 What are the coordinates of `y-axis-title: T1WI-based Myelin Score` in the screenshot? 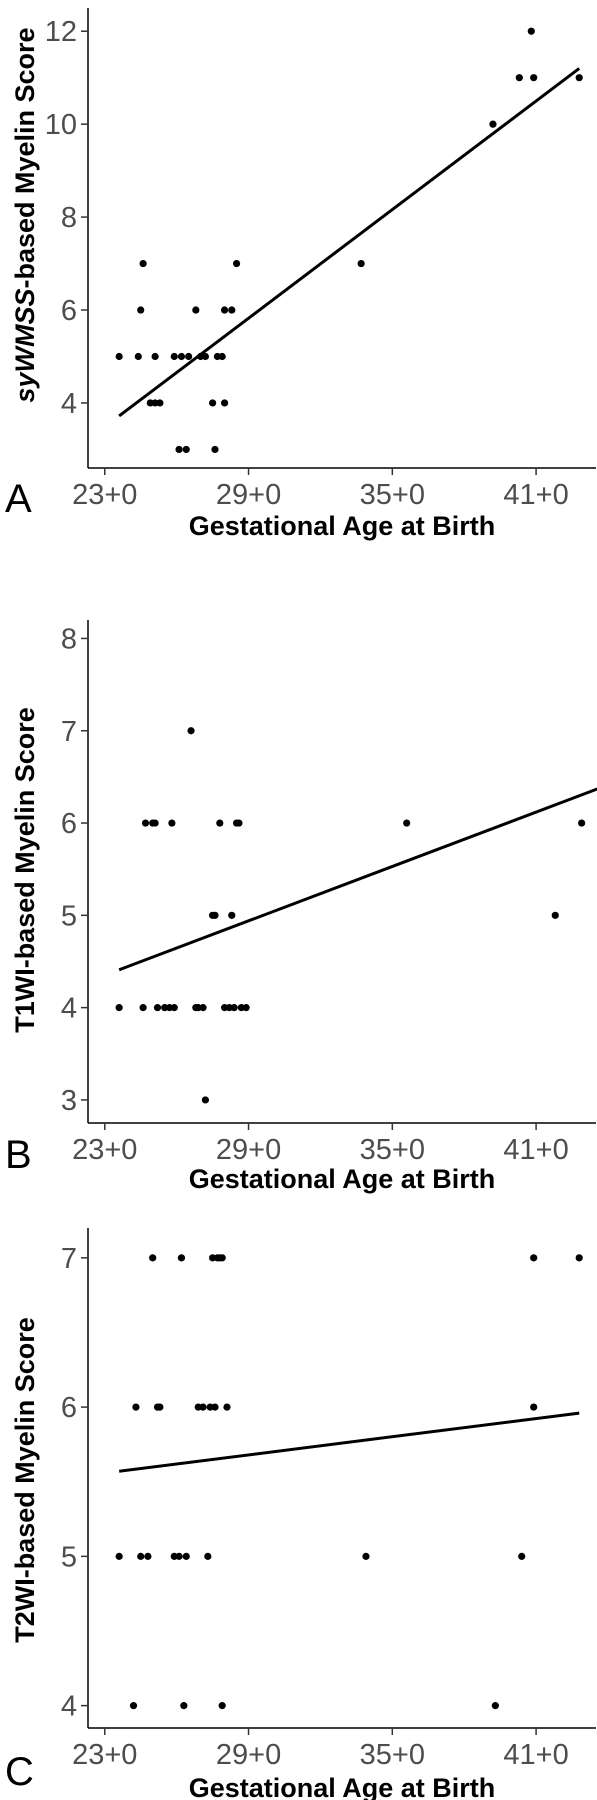 It's located at (25, 870).